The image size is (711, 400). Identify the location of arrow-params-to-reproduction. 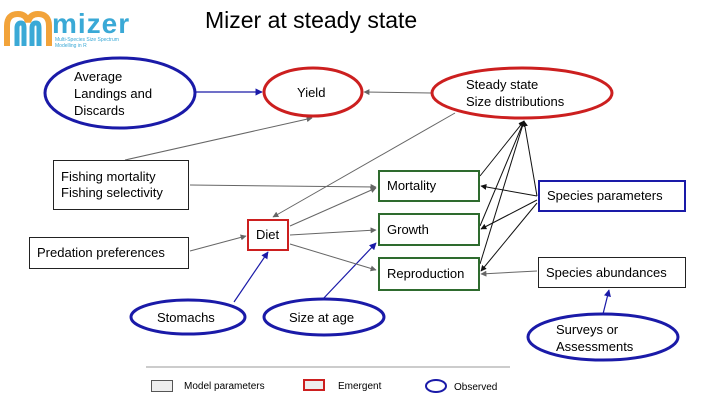
(509, 237).